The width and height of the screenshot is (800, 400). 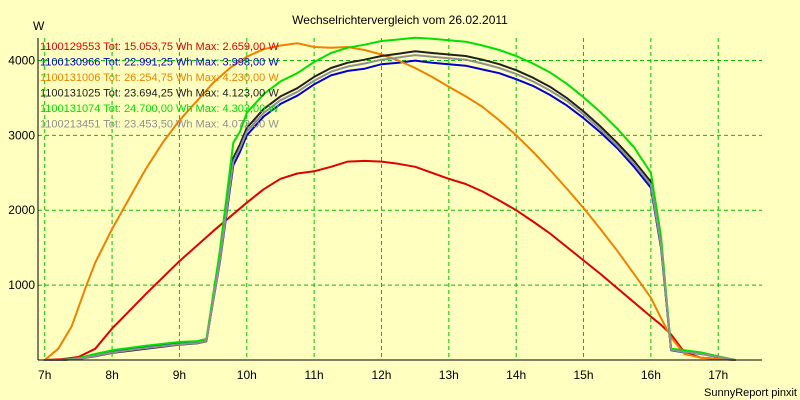 What do you see at coordinates (179, 375) in the screenshot?
I see `x-tick-label: 9h` at bounding box center [179, 375].